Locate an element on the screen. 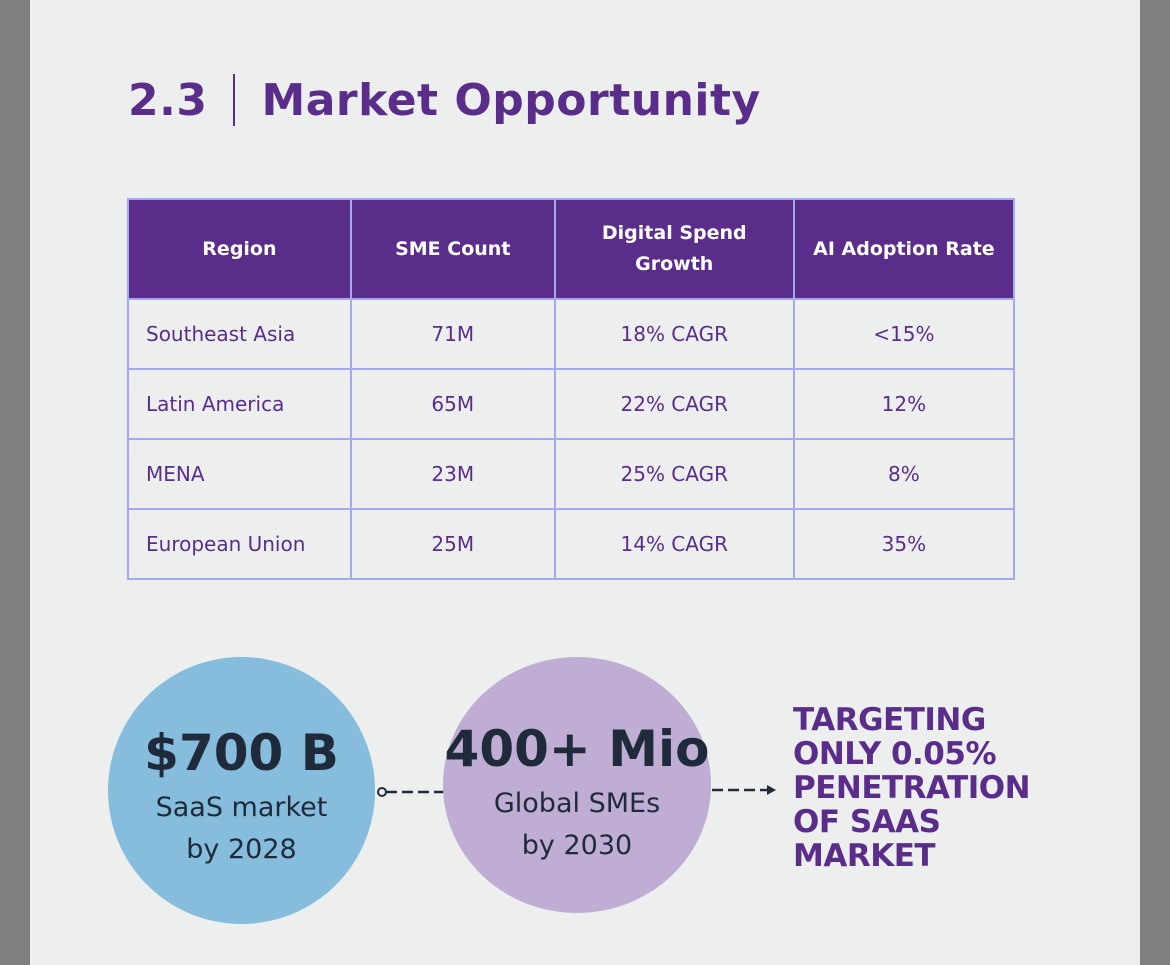 The image size is (1170, 965). cell-digital-spend-growth: 25% CAGR is located at coordinates (674, 474).